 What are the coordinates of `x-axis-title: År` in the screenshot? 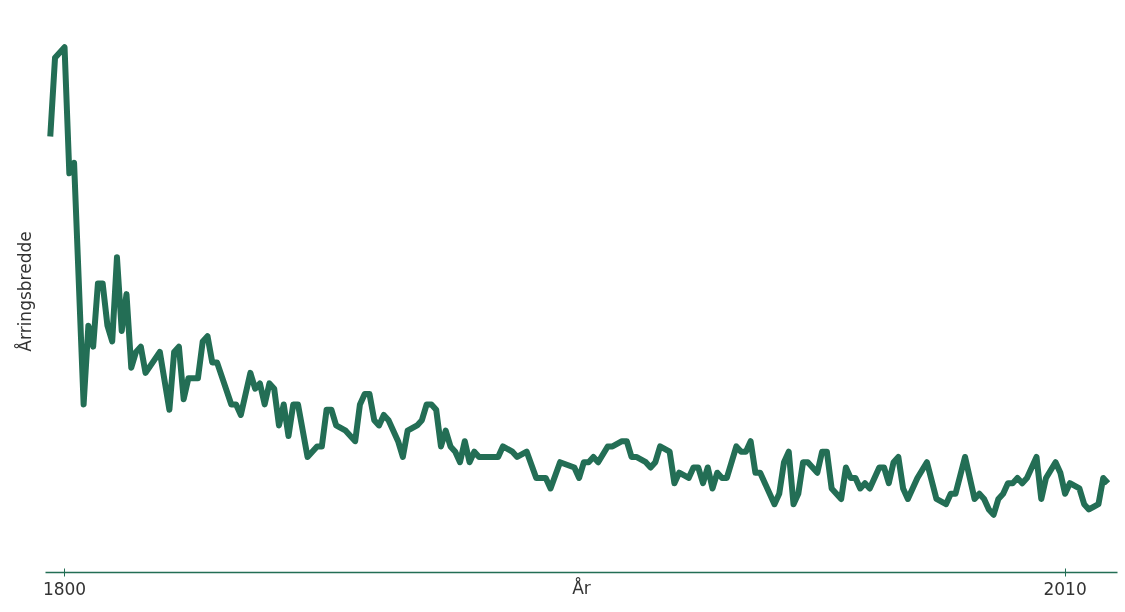 It's located at (581, 587).